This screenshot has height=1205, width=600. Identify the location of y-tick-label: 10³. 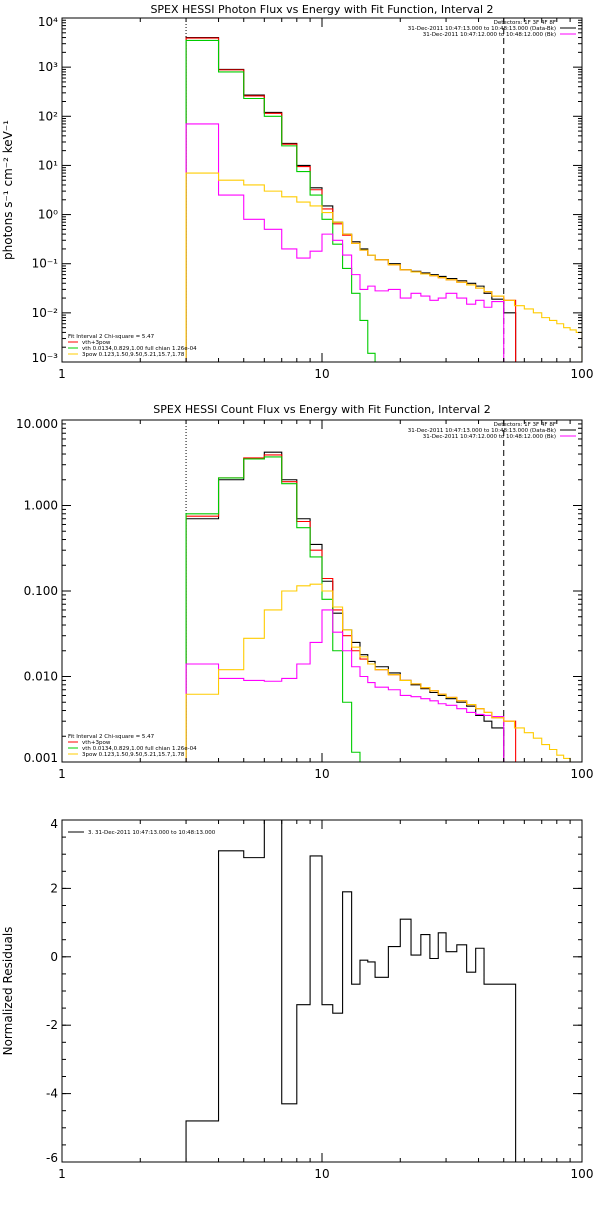
(48, 67).